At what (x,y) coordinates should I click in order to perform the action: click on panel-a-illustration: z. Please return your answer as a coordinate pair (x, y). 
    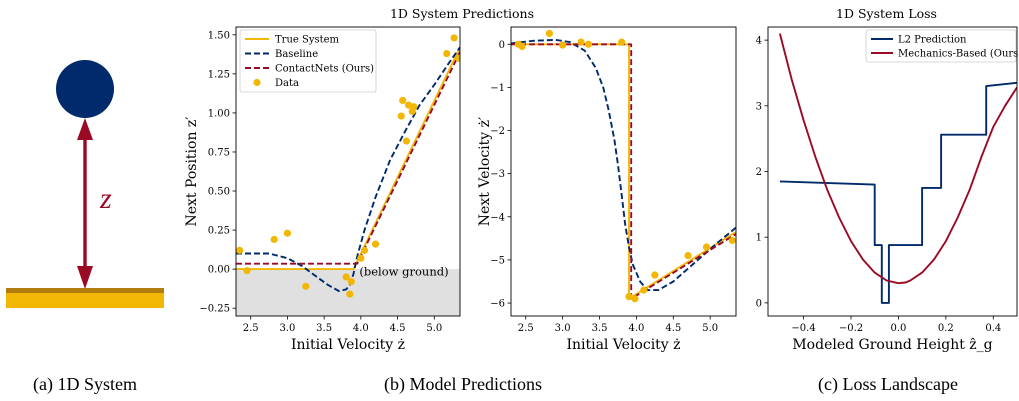
    Looking at the image, I should click on (85, 184).